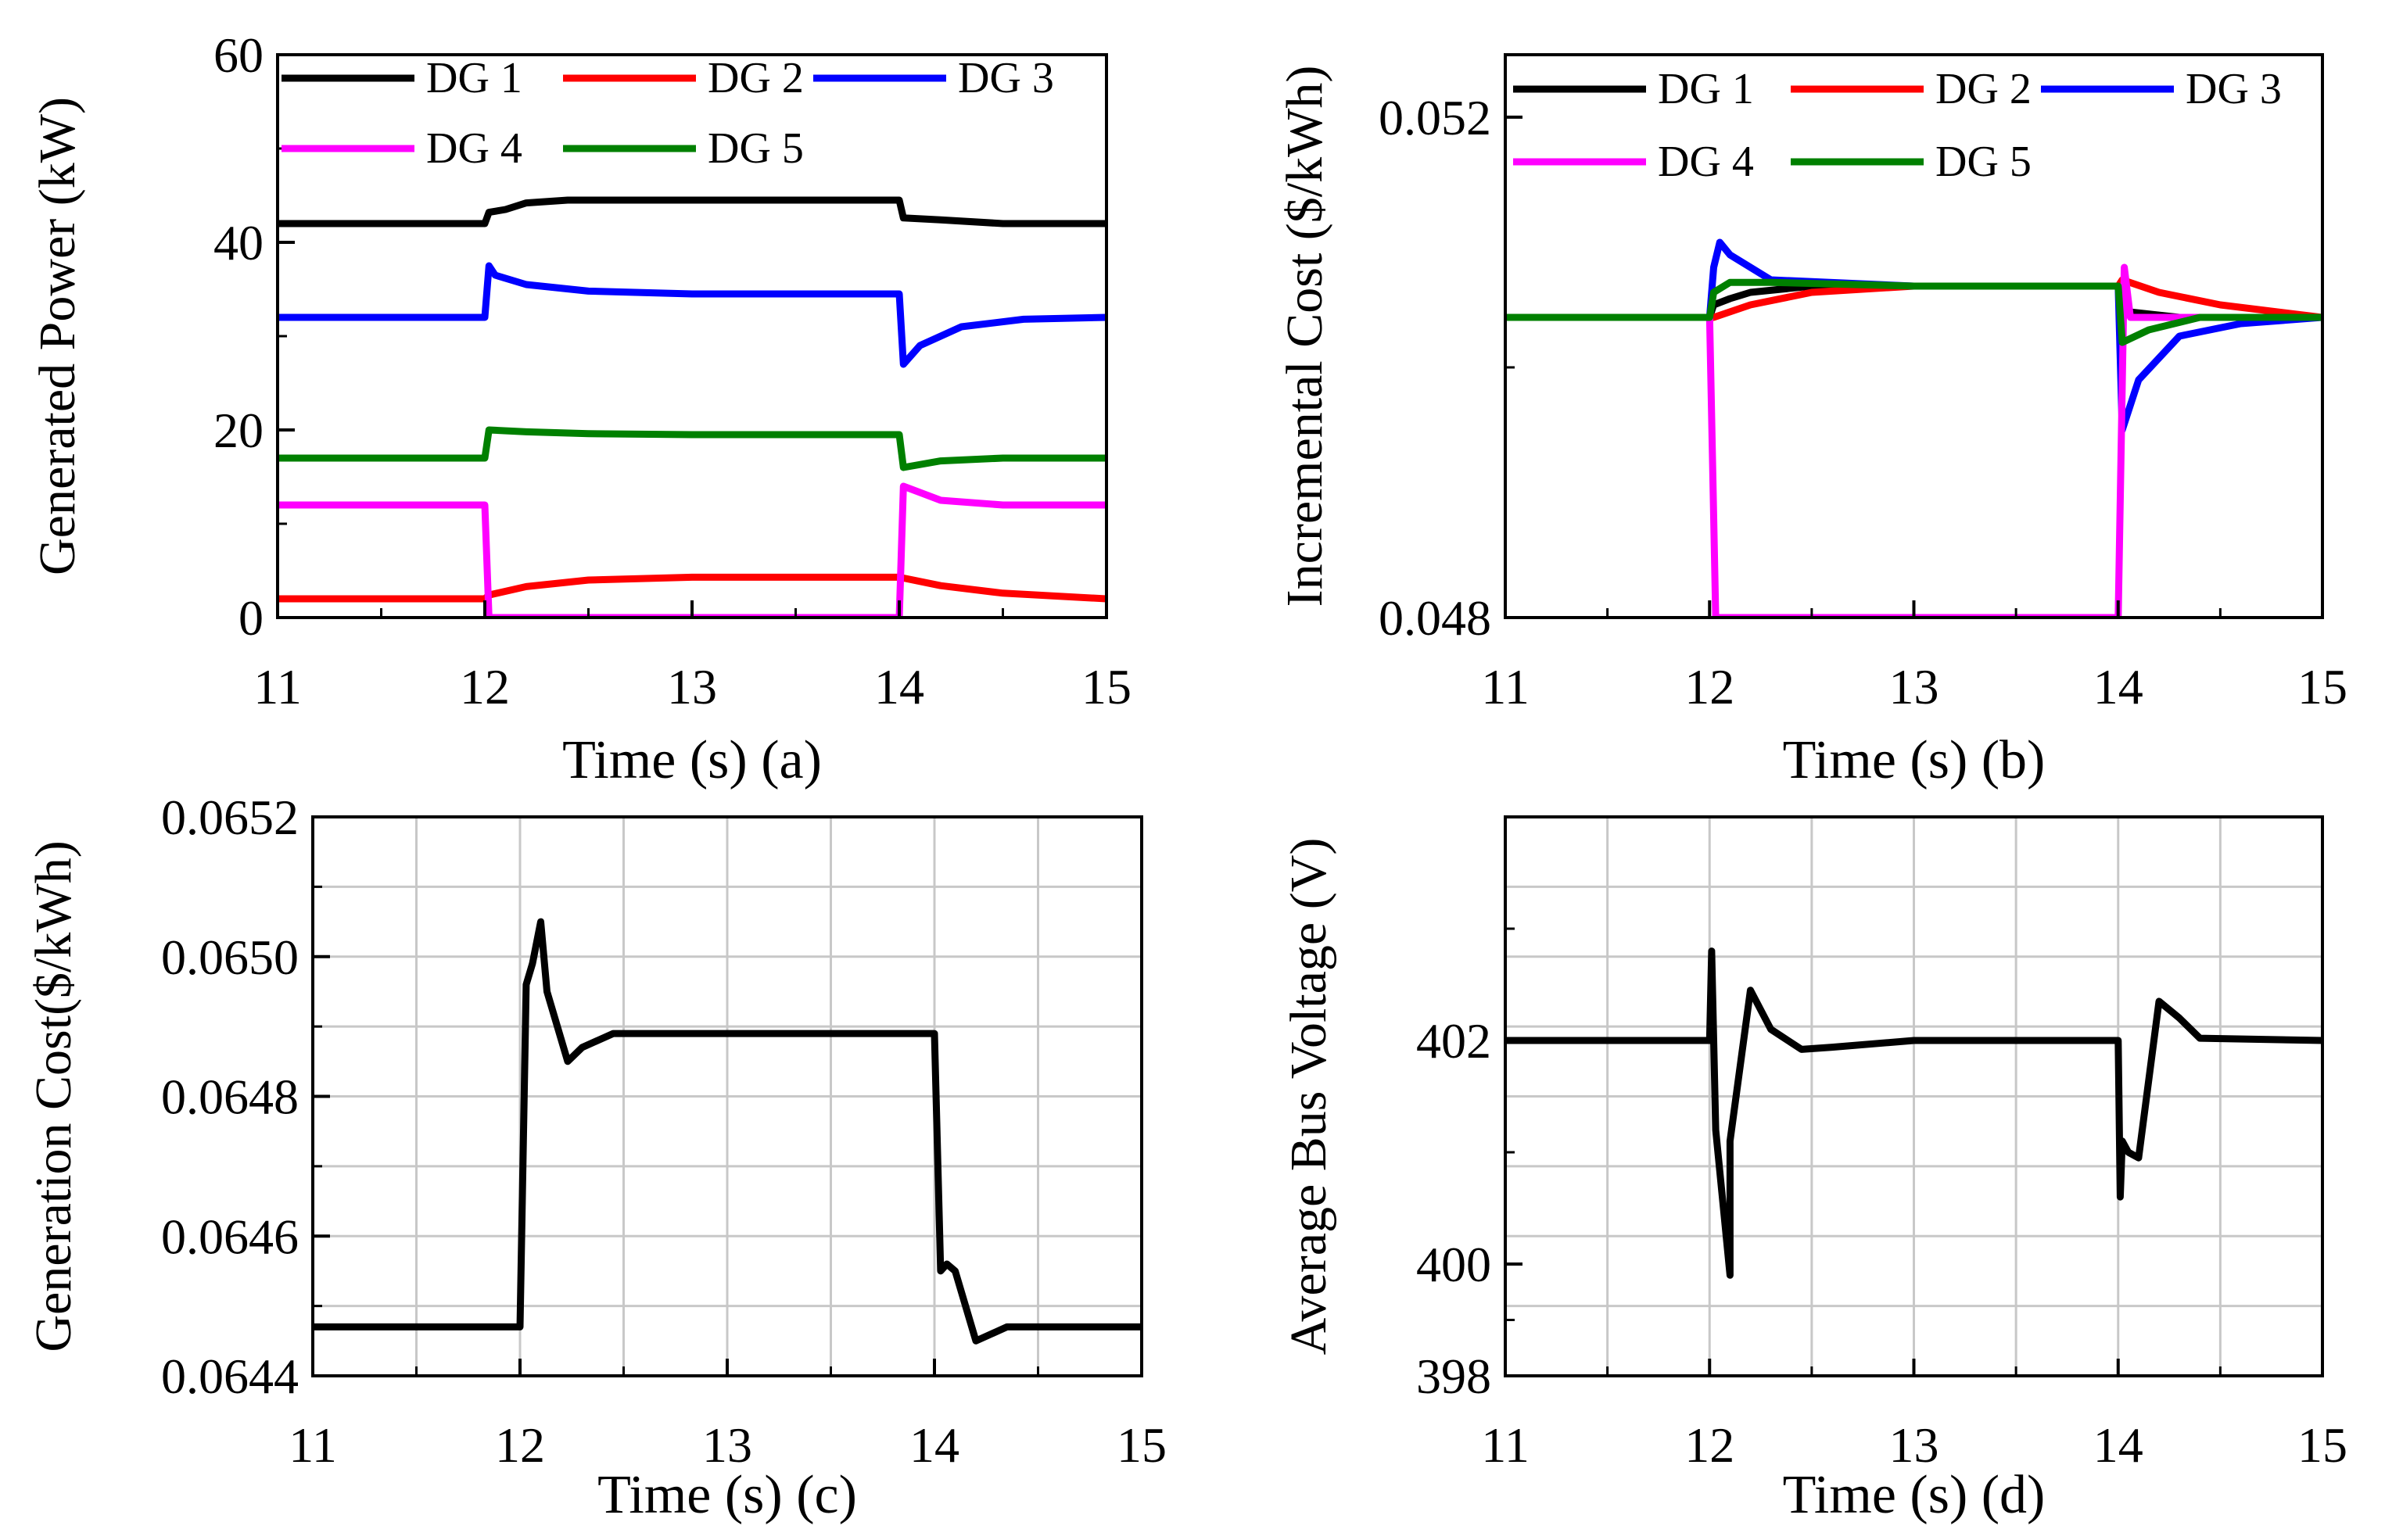 The width and height of the screenshot is (2385, 1540). Describe the element at coordinates (1454, 1041) in the screenshot. I see `y-tick-label: 402` at that location.